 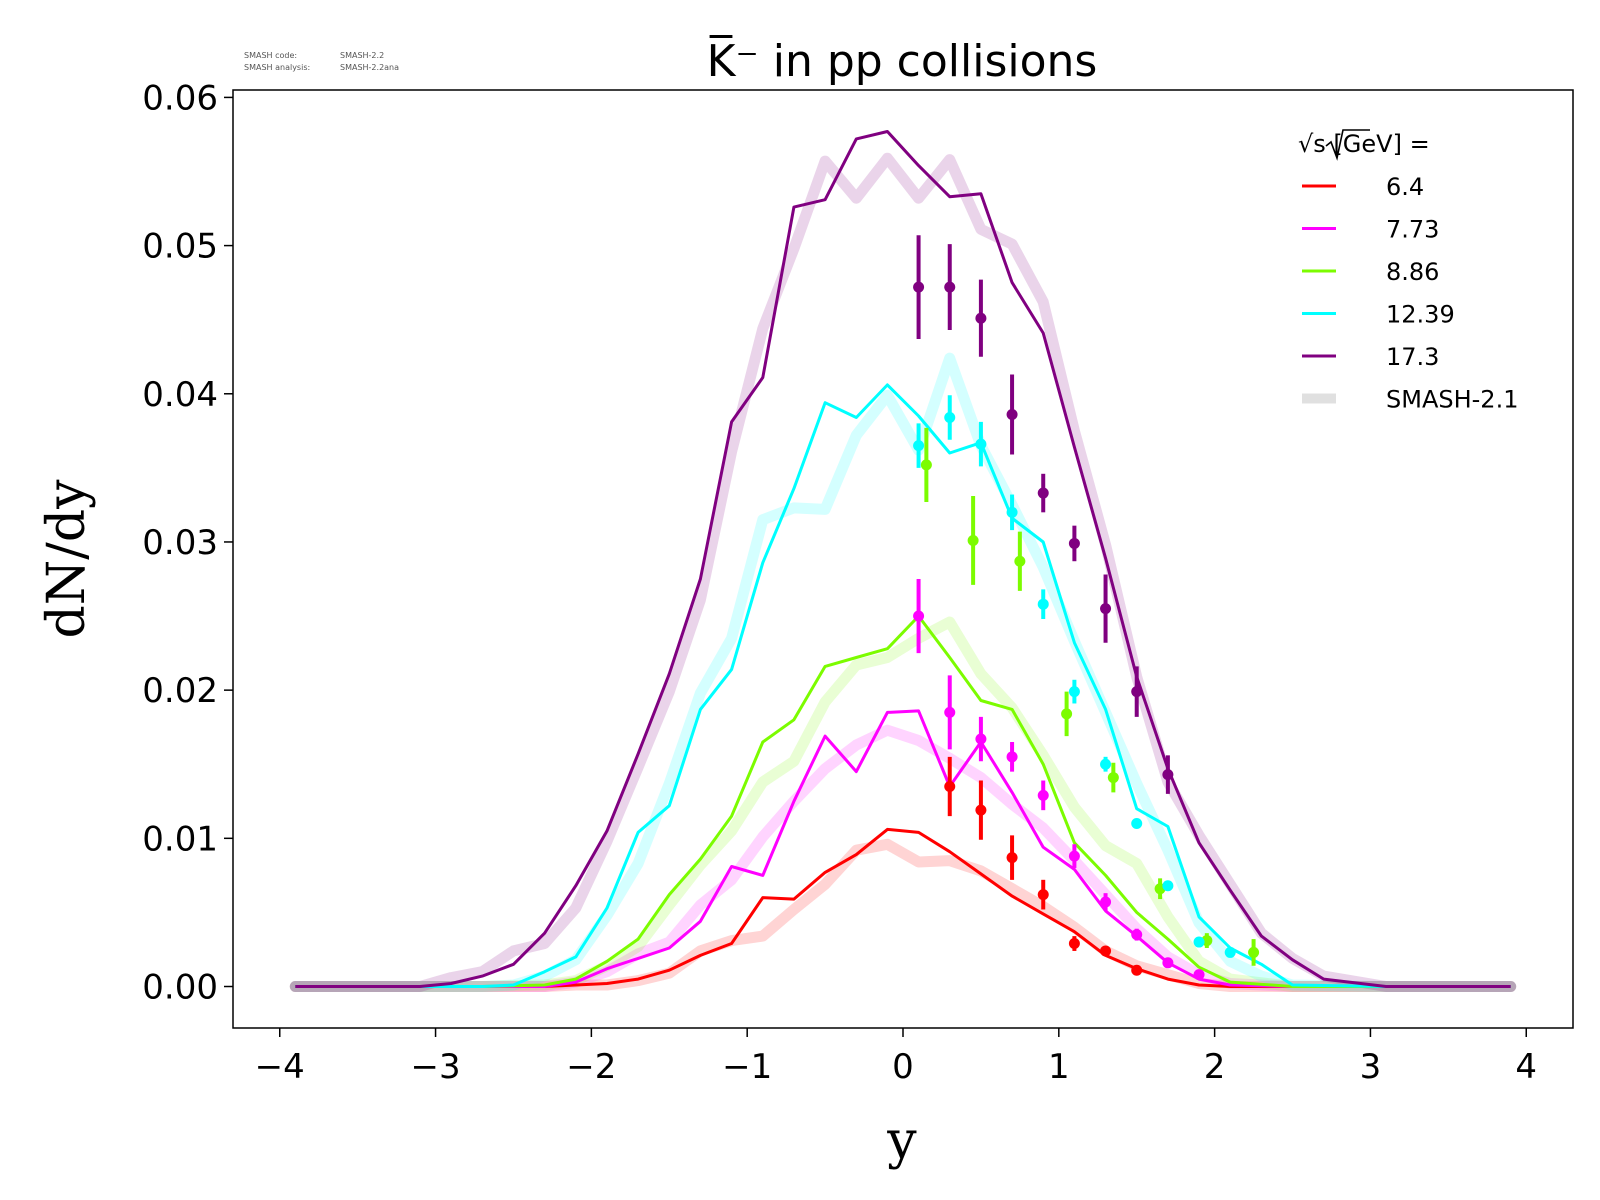 I want to click on x-axis: −4 −3 −2 −1 0 1 2 3 4, so click(x=896, y=1057).